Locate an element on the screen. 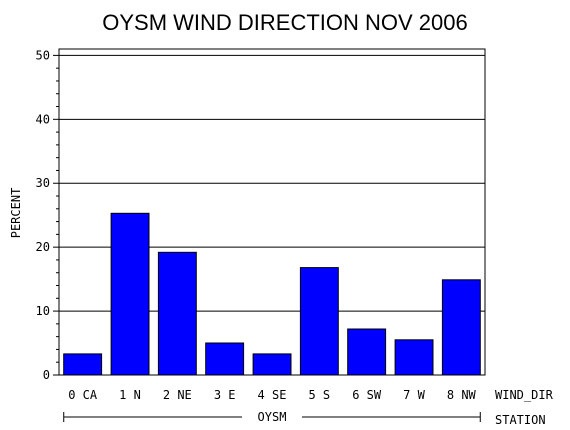 This screenshot has height=430, width=570. x-tick-label: 4 SE is located at coordinates (272, 395).